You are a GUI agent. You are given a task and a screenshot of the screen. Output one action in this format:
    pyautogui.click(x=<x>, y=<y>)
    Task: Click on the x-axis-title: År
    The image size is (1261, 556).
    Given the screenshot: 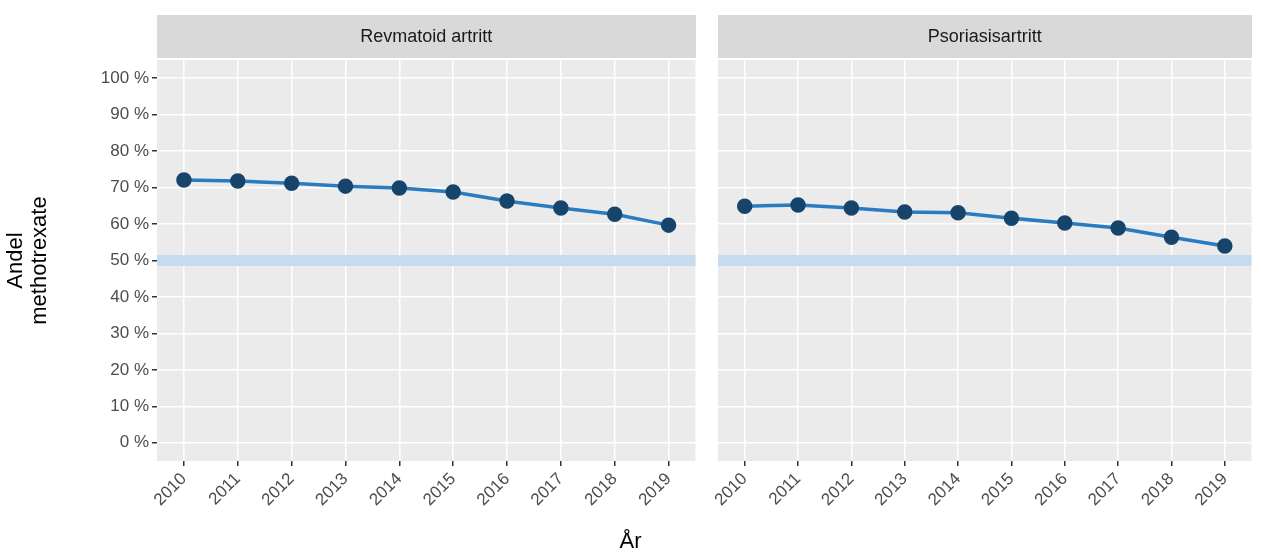 What is the action you would take?
    pyautogui.click(x=630, y=541)
    